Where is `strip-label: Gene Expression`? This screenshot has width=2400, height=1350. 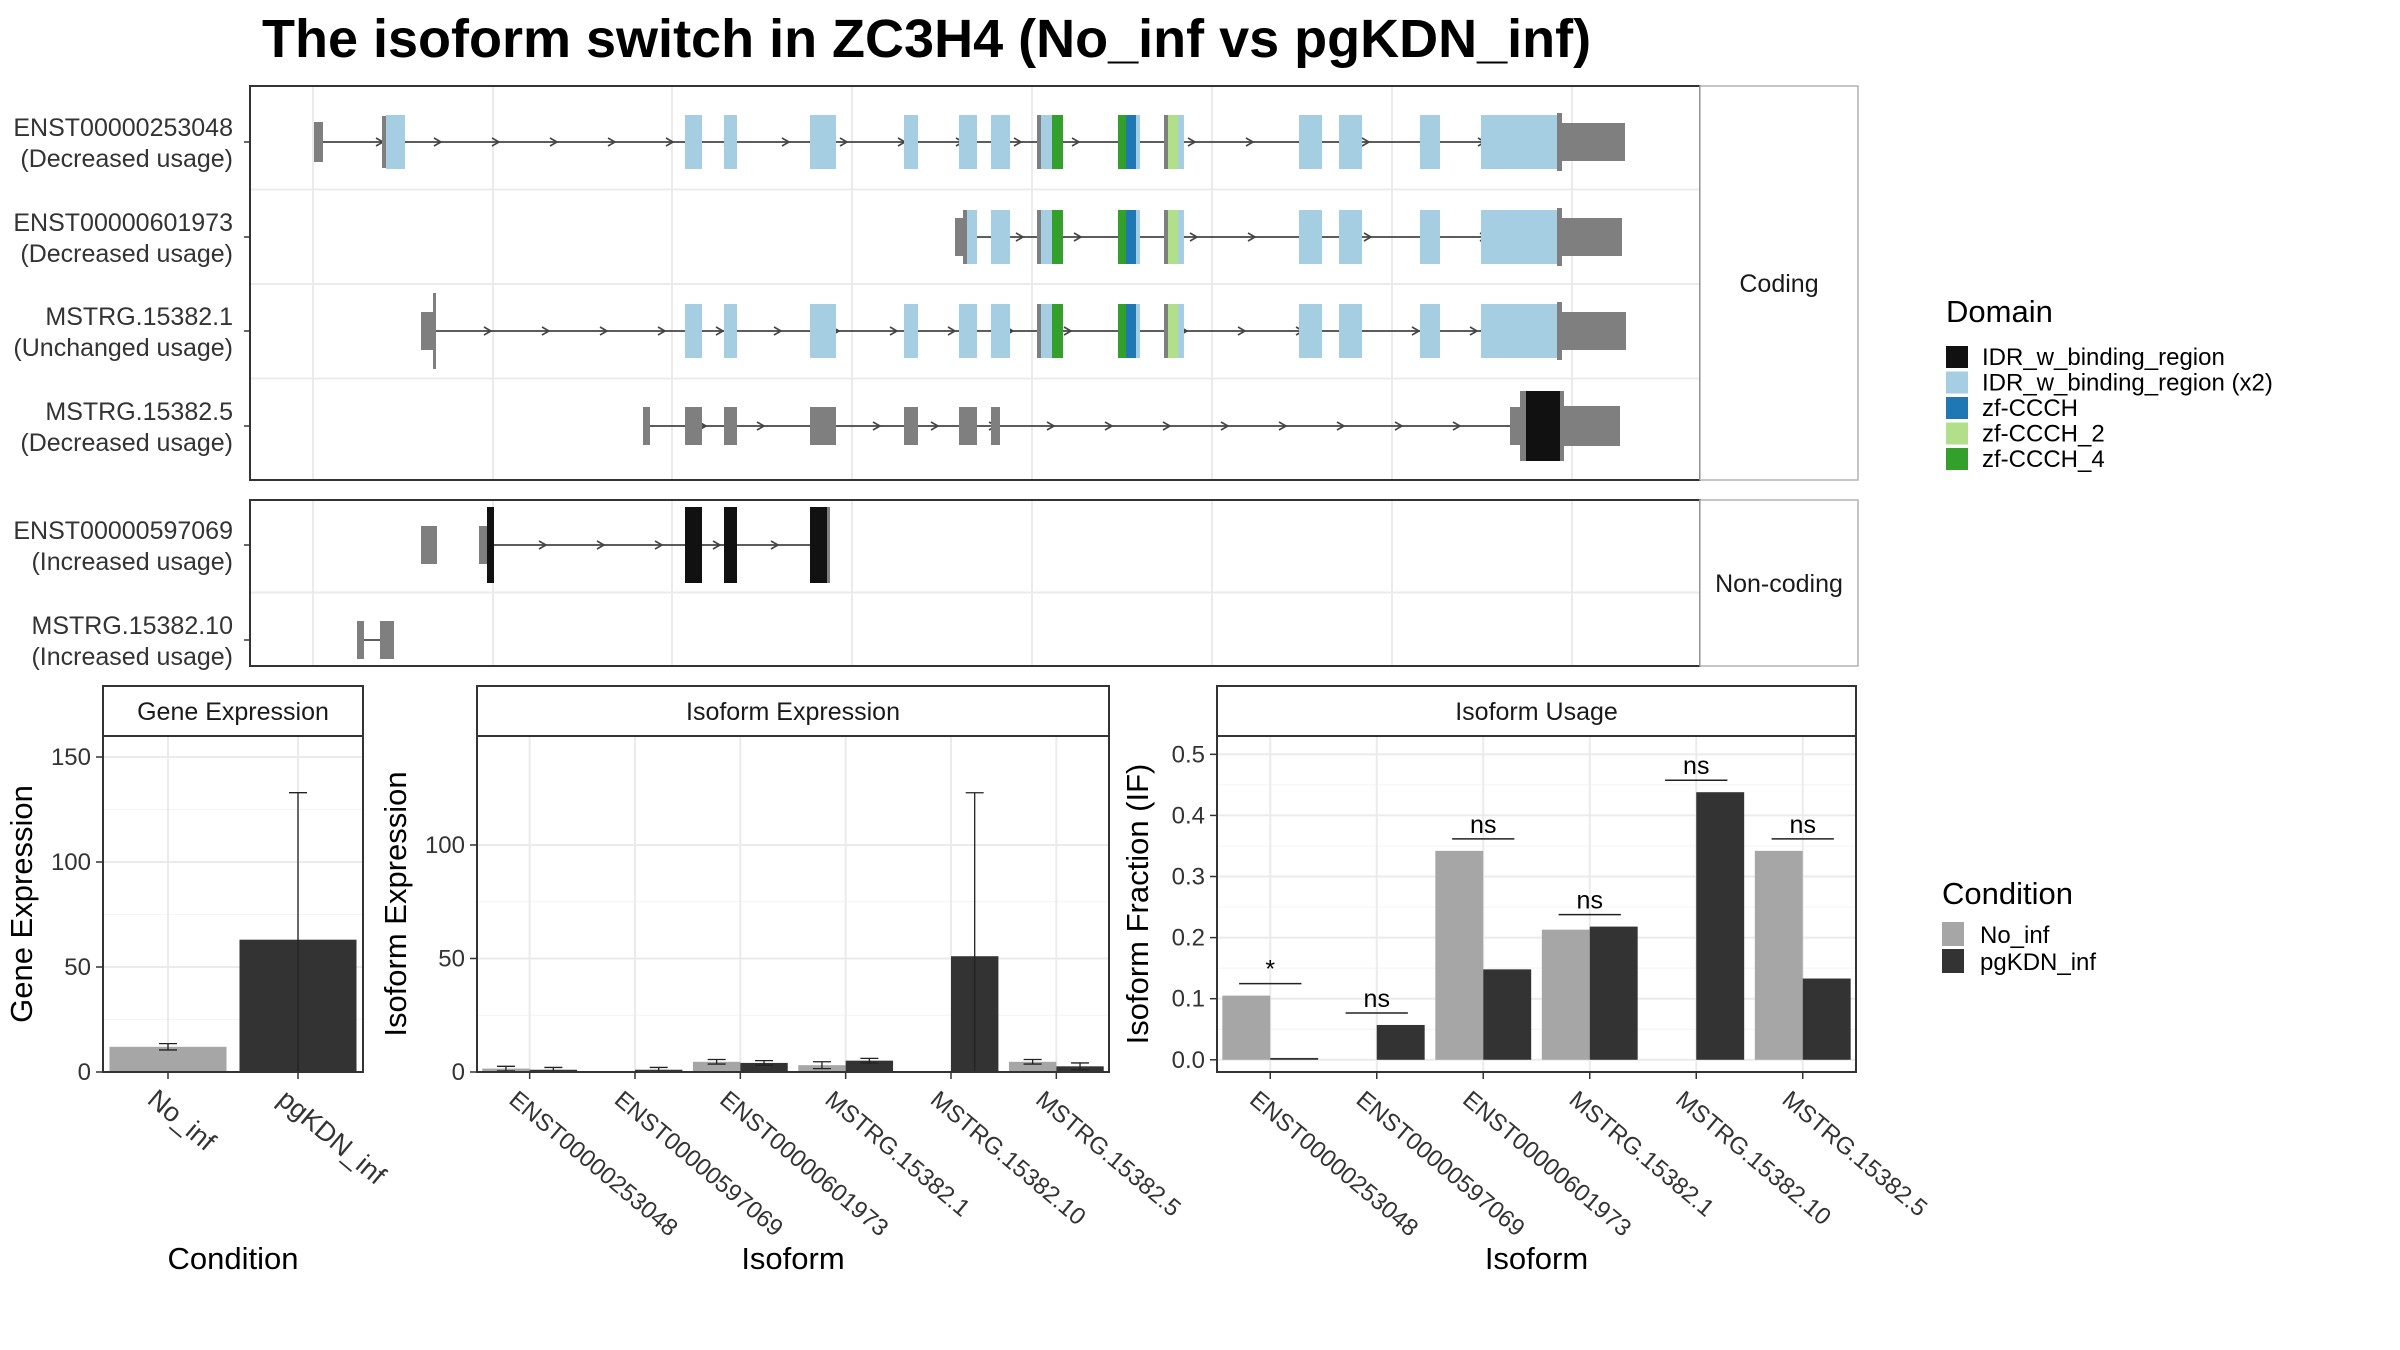 strip-label: Gene Expression is located at coordinates (233, 712).